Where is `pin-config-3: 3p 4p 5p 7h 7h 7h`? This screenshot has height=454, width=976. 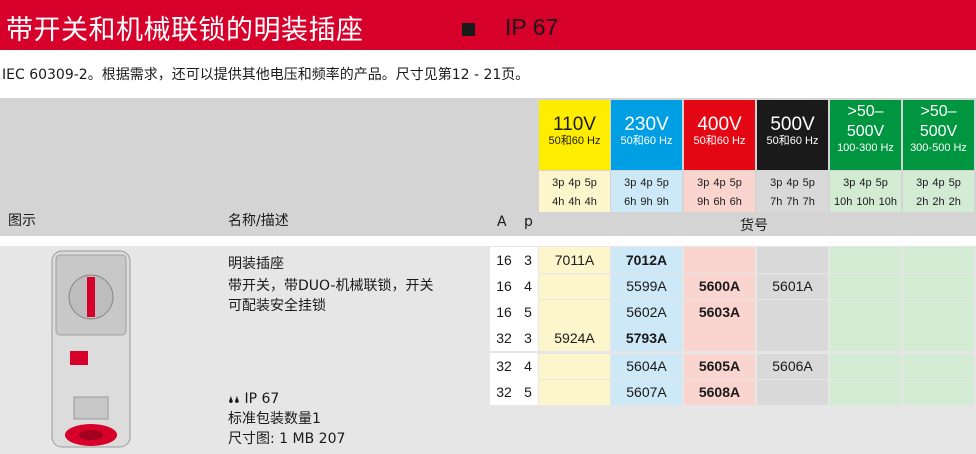 pin-config-3: 3p 4p 5p 7h 7h 7h is located at coordinates (792, 191).